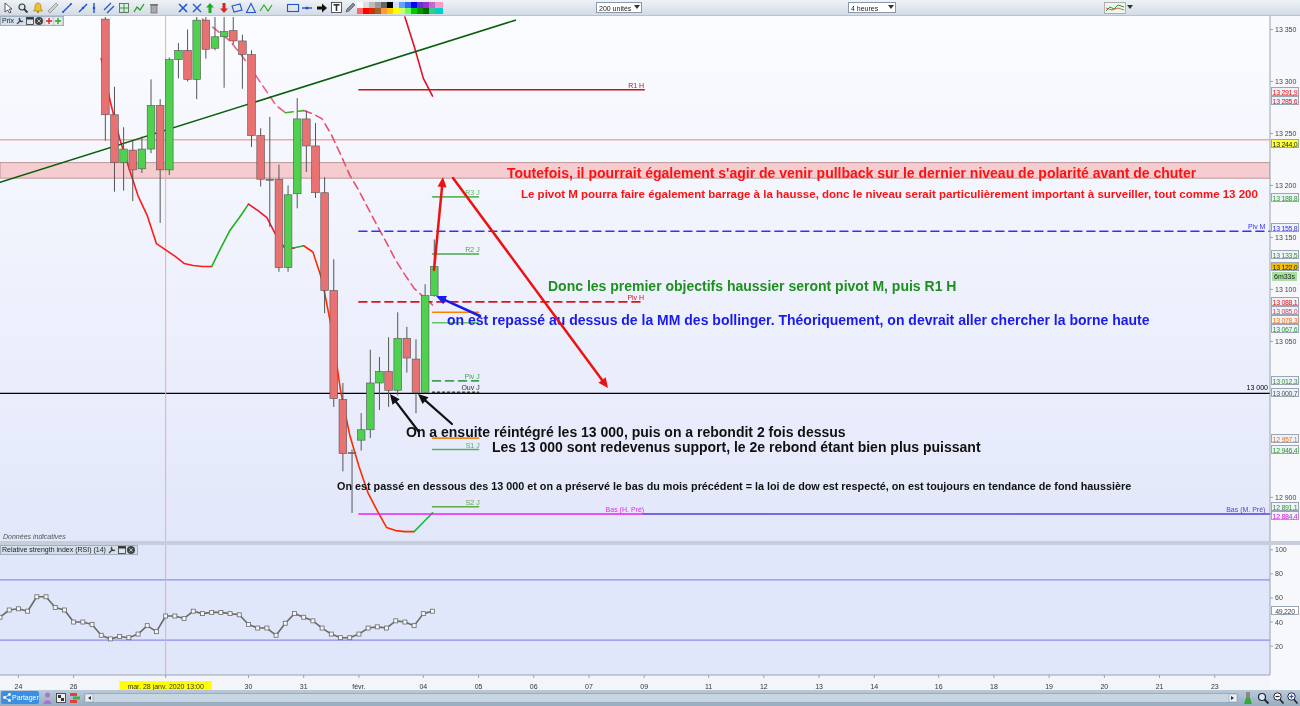 The image size is (1300, 706). Describe the element at coordinates (852, 173) in the screenshot. I see `annotation: Toutefois, il pourrait également s'agir de venir pullback sur le dernier niveau de polarité avant de chuter` at that location.